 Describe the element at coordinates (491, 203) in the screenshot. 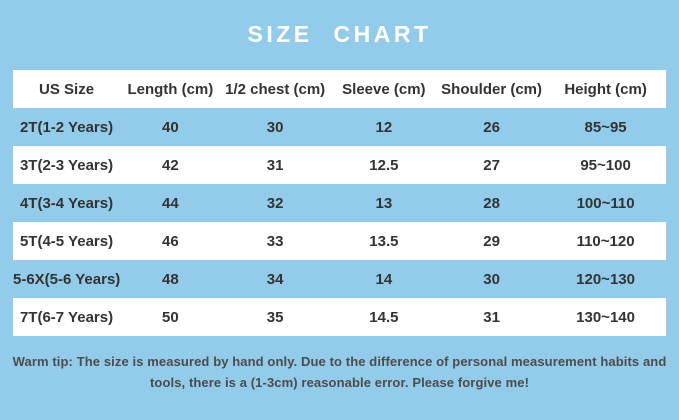

I see `table-cell: 28` at that location.